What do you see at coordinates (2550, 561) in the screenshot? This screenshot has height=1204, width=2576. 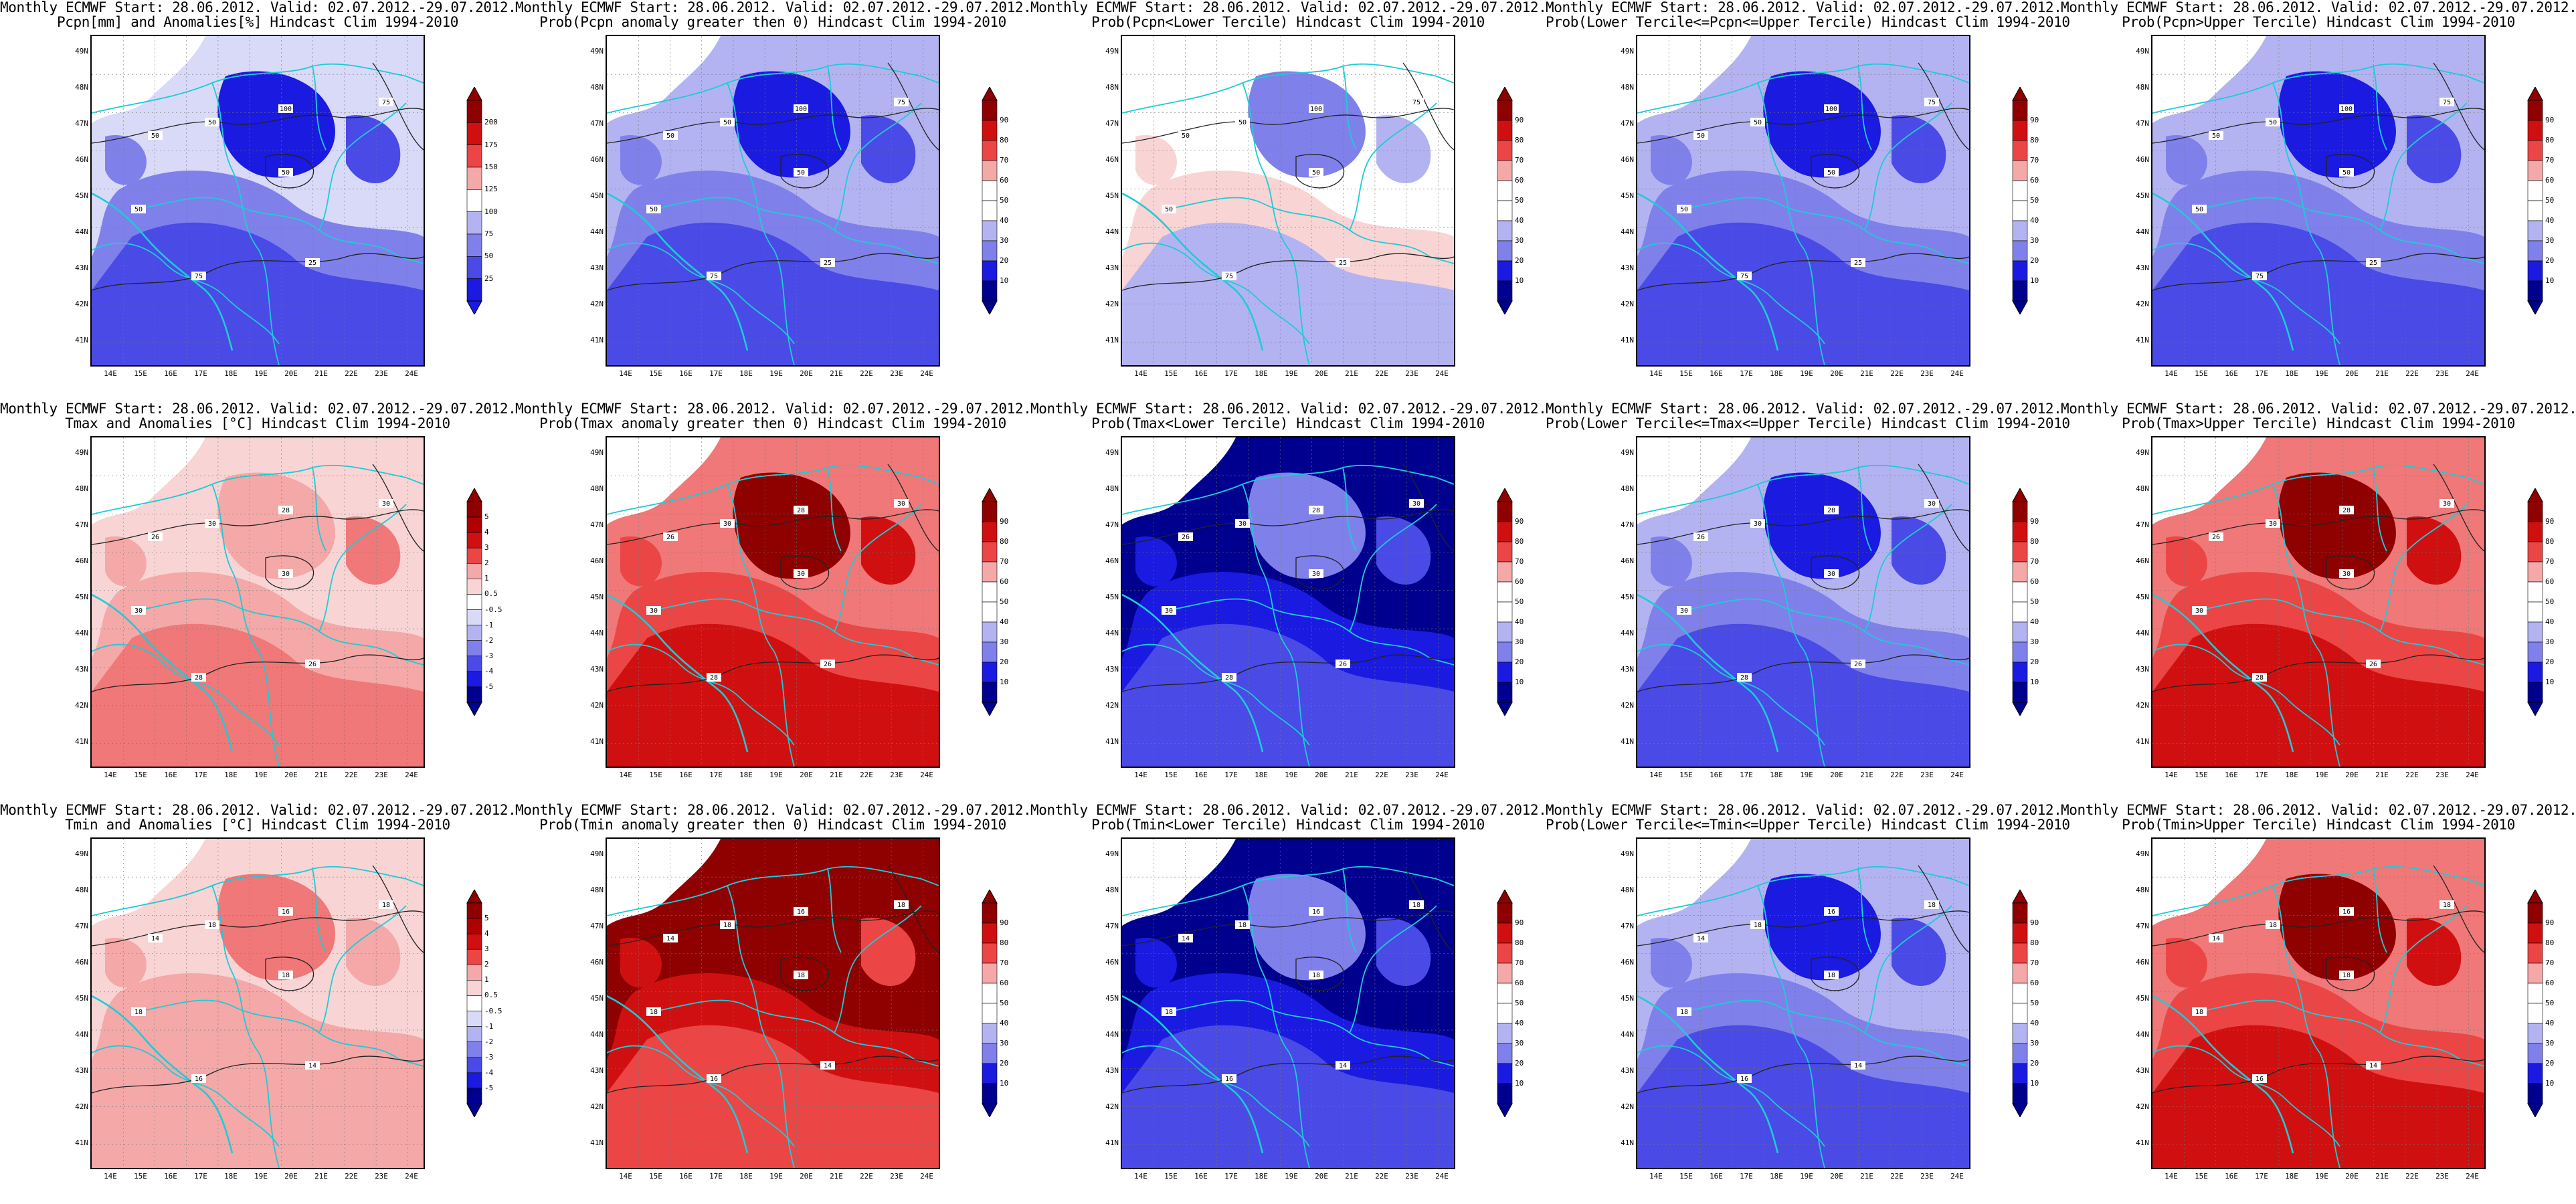 I see `color-bar-label: 70` at bounding box center [2550, 561].